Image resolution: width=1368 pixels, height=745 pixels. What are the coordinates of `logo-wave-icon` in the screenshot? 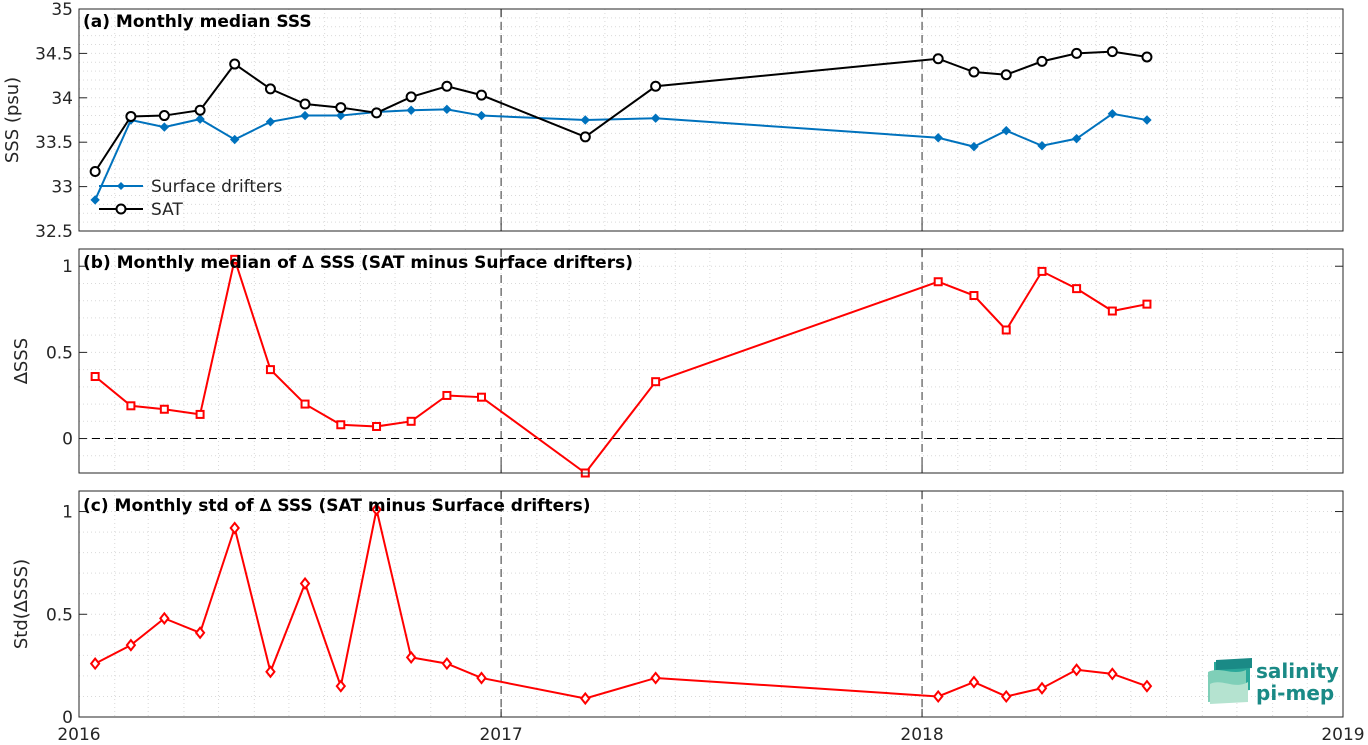 It's located at (1230, 681).